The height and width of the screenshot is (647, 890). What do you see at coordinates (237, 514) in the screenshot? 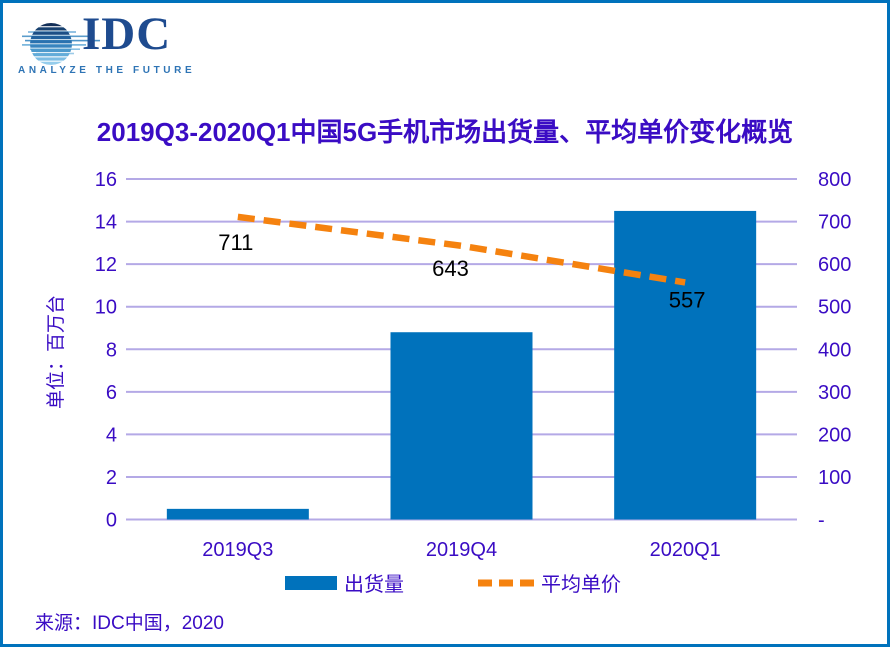
I see `bar-2019Q3` at bounding box center [237, 514].